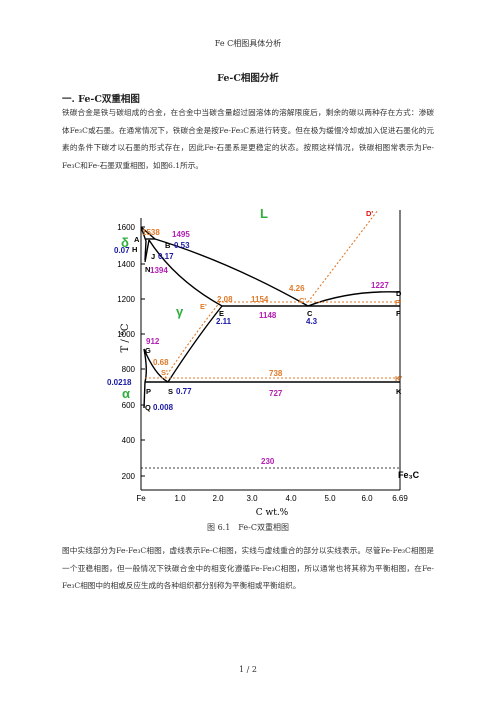 This screenshot has height=702, width=496. What do you see at coordinates (148, 391) in the screenshot?
I see `point-label-P: P` at bounding box center [148, 391].